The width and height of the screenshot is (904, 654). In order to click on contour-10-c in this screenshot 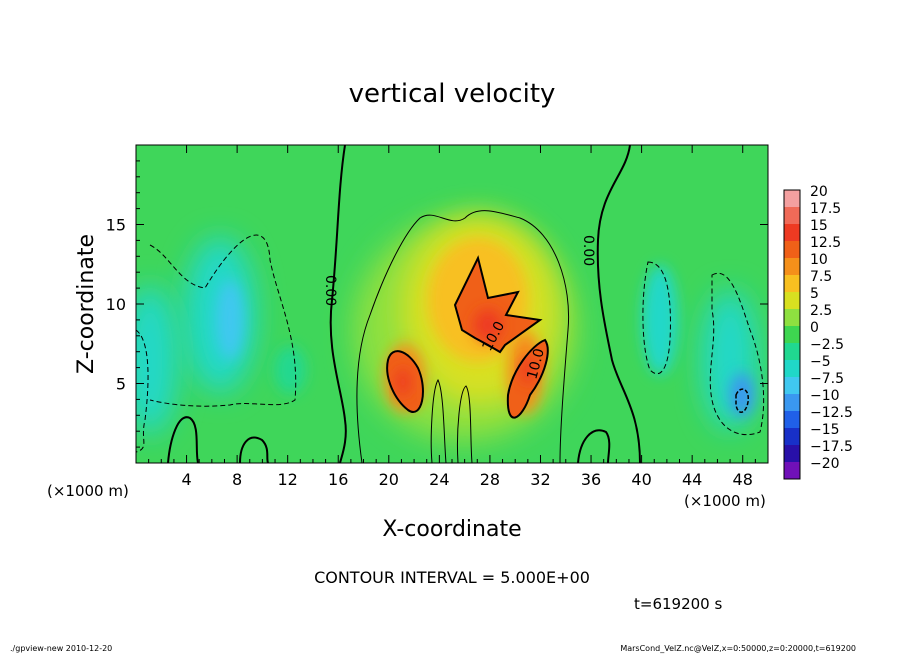, I will do `click(527, 378)`.